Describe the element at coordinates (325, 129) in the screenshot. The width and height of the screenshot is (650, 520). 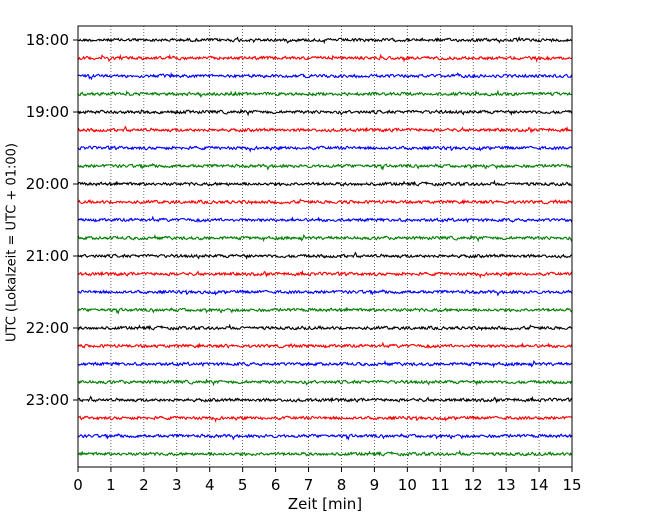
I see `trace-1915` at that location.